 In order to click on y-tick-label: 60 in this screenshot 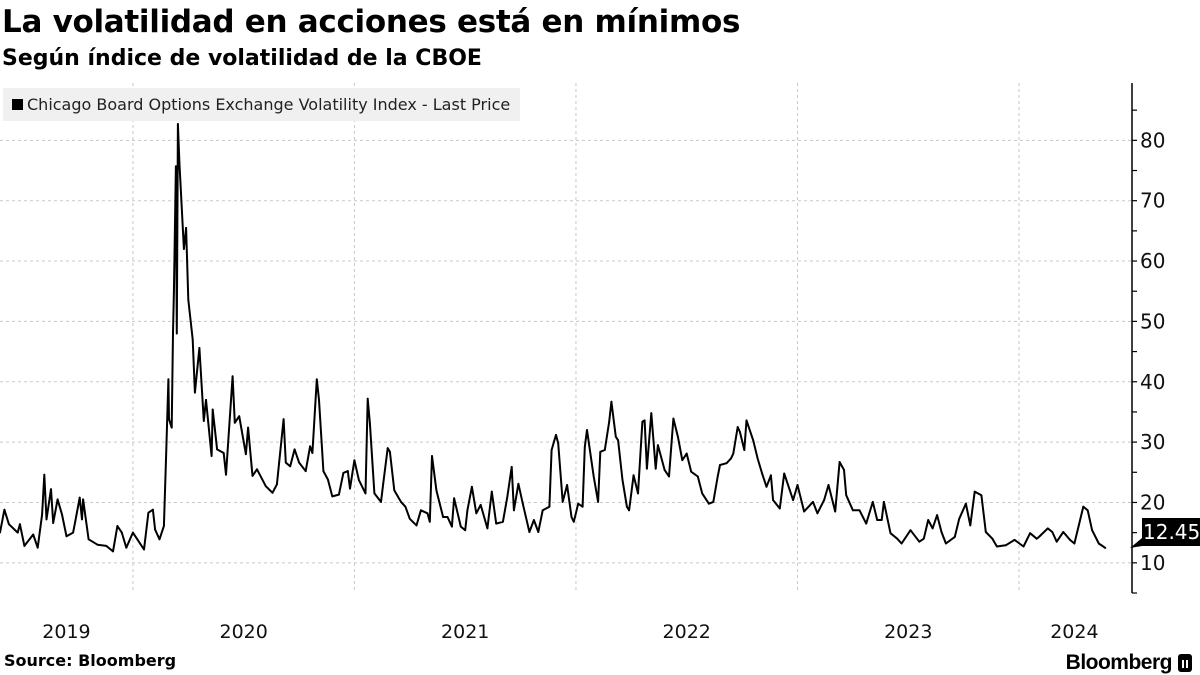, I will do `click(1152, 261)`.